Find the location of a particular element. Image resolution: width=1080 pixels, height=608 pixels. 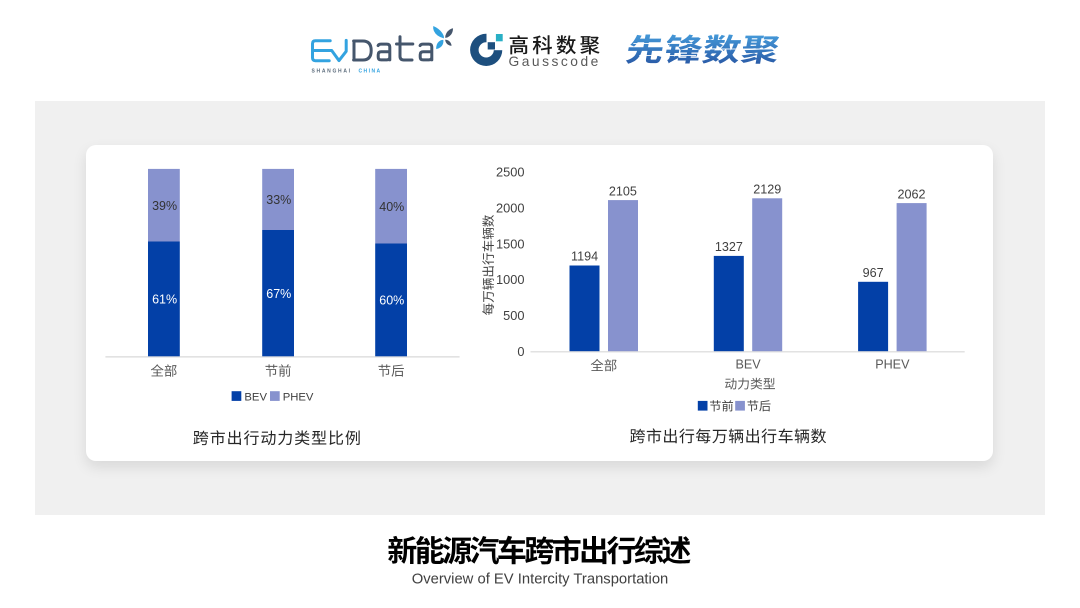

svg-text: 60% is located at coordinates (391, 301).